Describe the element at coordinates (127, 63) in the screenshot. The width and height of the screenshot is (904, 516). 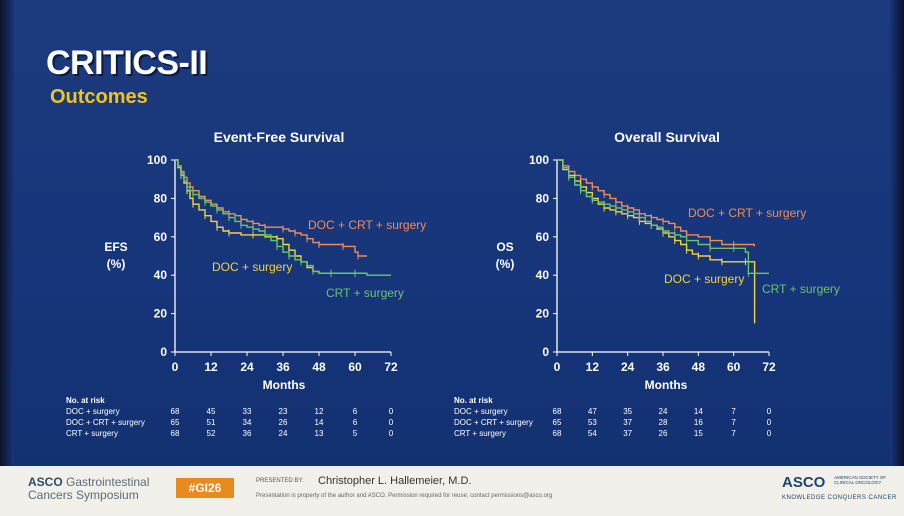
I see `slide-title: CRITICS-II` at that location.